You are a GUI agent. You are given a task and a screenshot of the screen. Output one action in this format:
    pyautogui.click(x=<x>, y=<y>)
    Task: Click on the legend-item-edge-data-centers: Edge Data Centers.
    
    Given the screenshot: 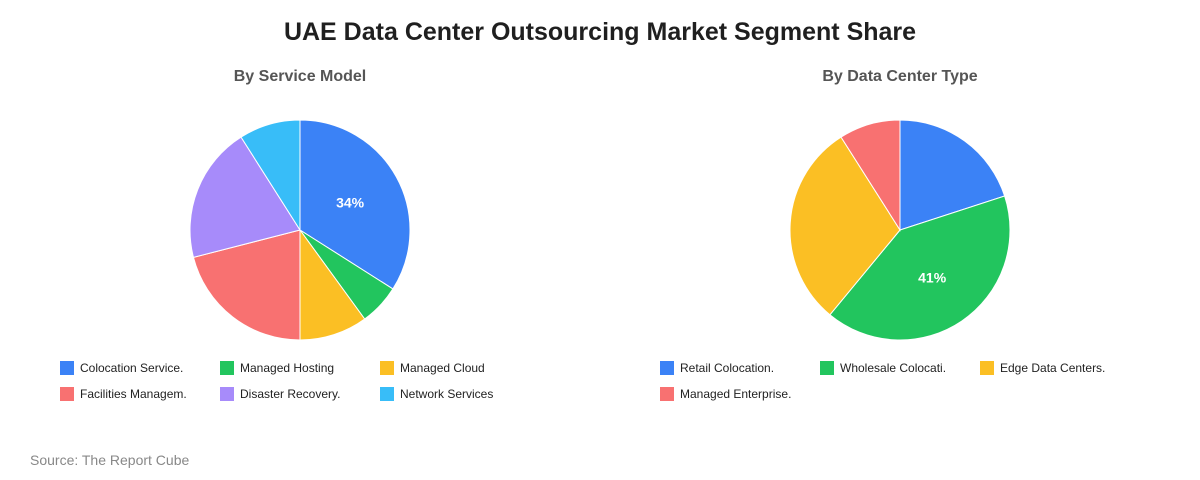 What is the action you would take?
    pyautogui.click(x=1042, y=368)
    